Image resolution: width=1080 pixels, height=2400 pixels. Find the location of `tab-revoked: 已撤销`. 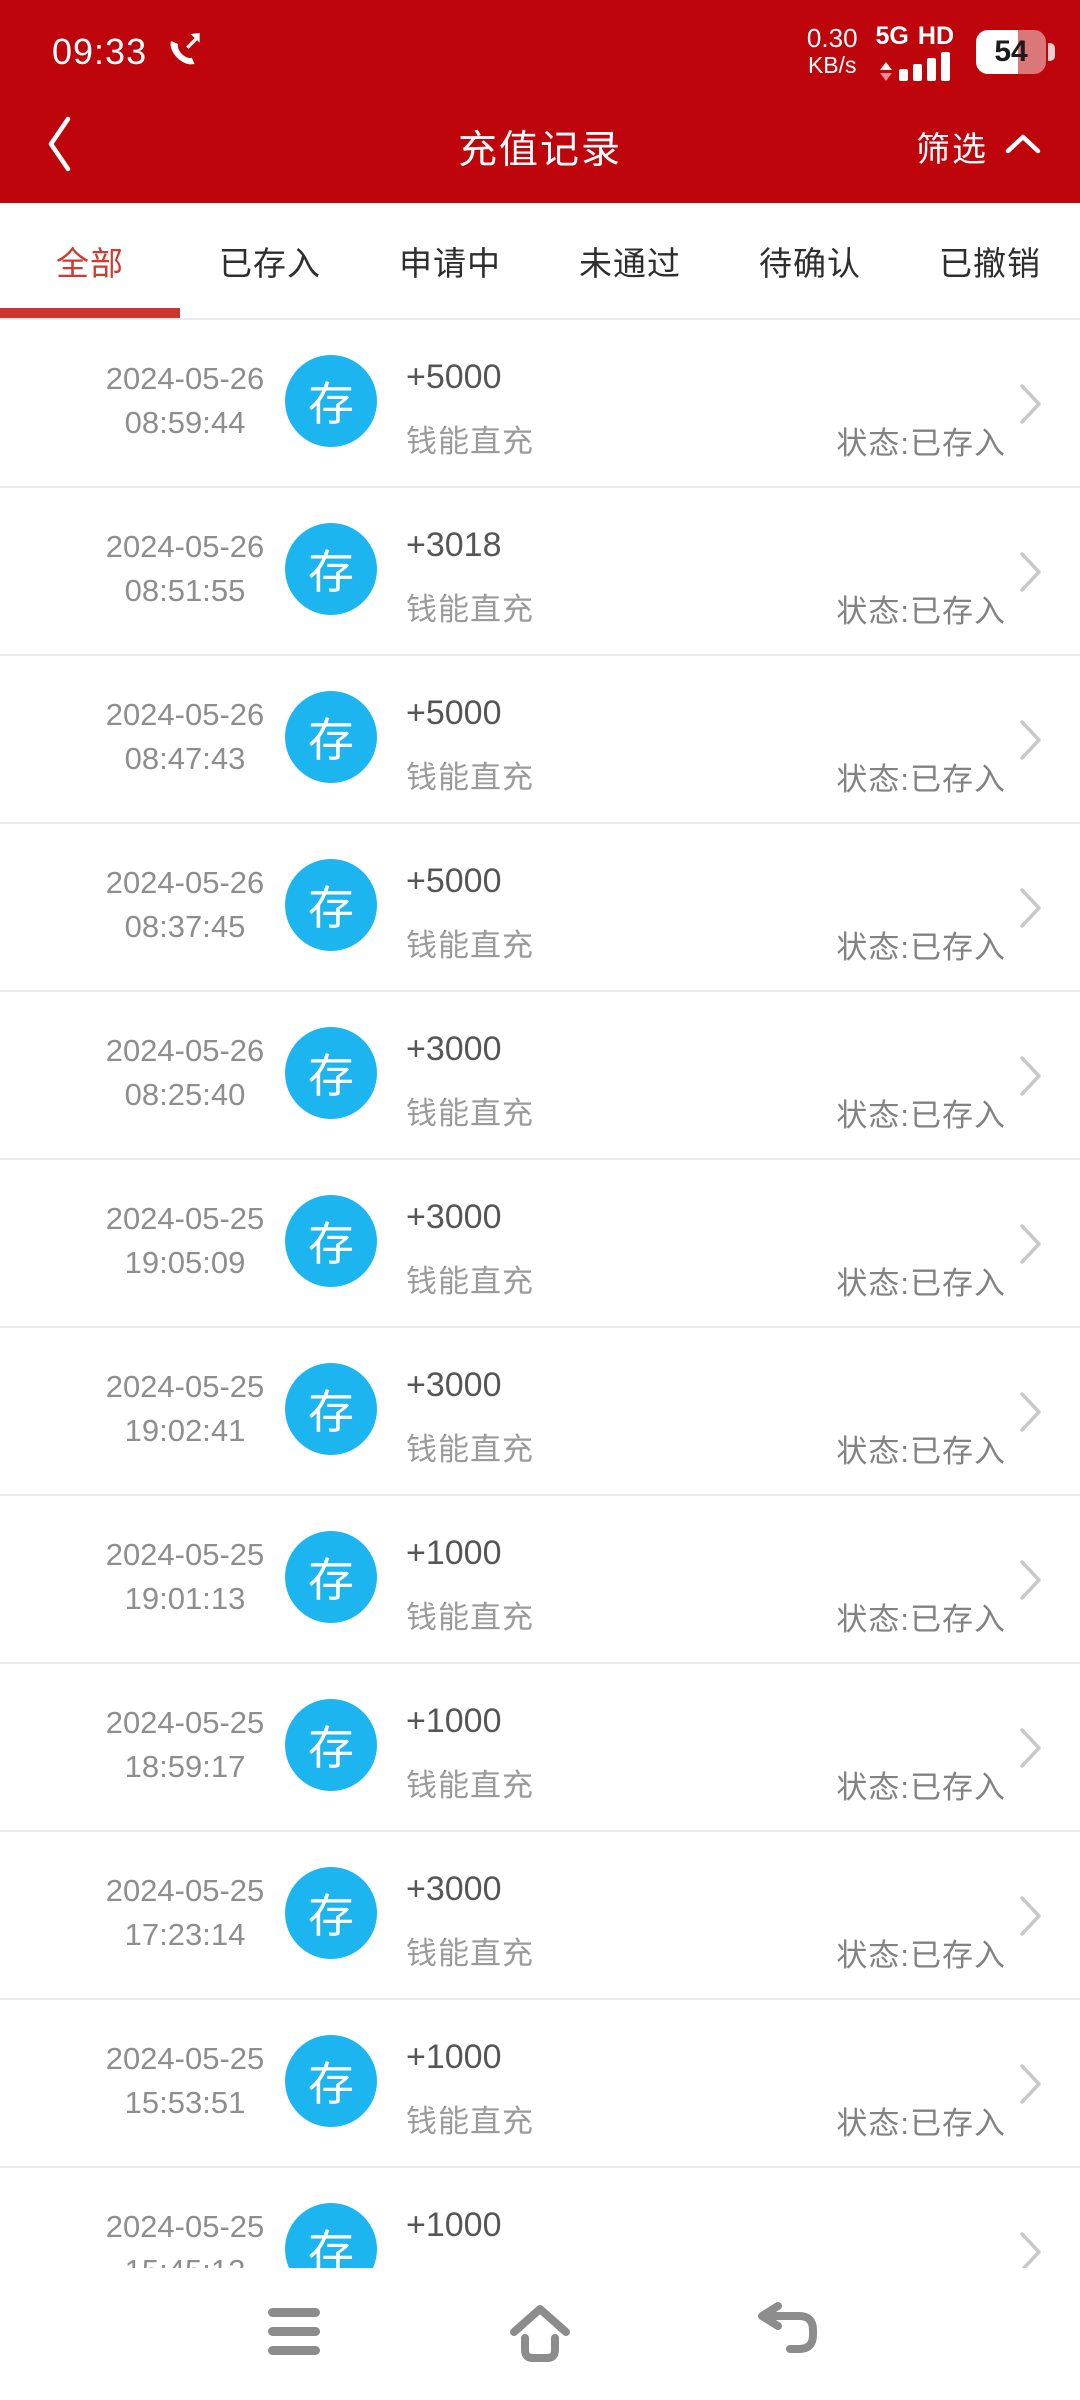

tab-revoked: 已撤销 is located at coordinates (990, 263).